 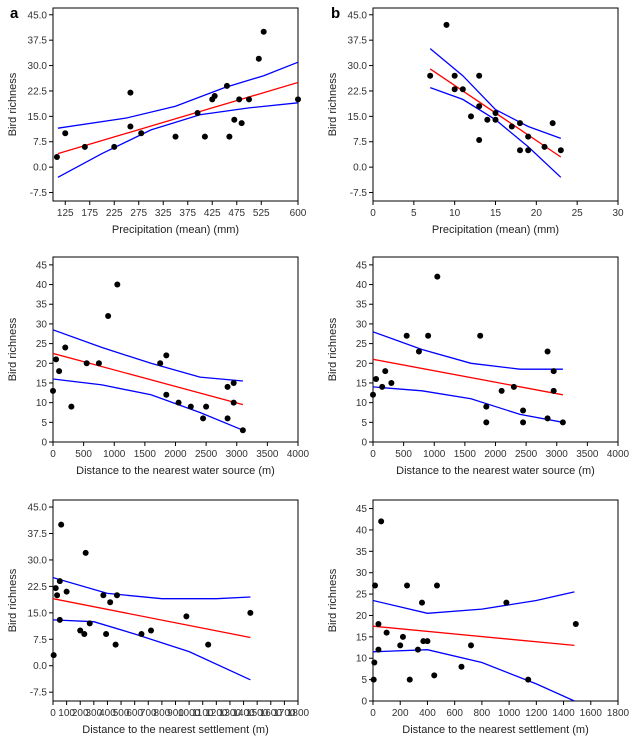 I want to click on x-tick-label: 3000, so click(x=237, y=454).